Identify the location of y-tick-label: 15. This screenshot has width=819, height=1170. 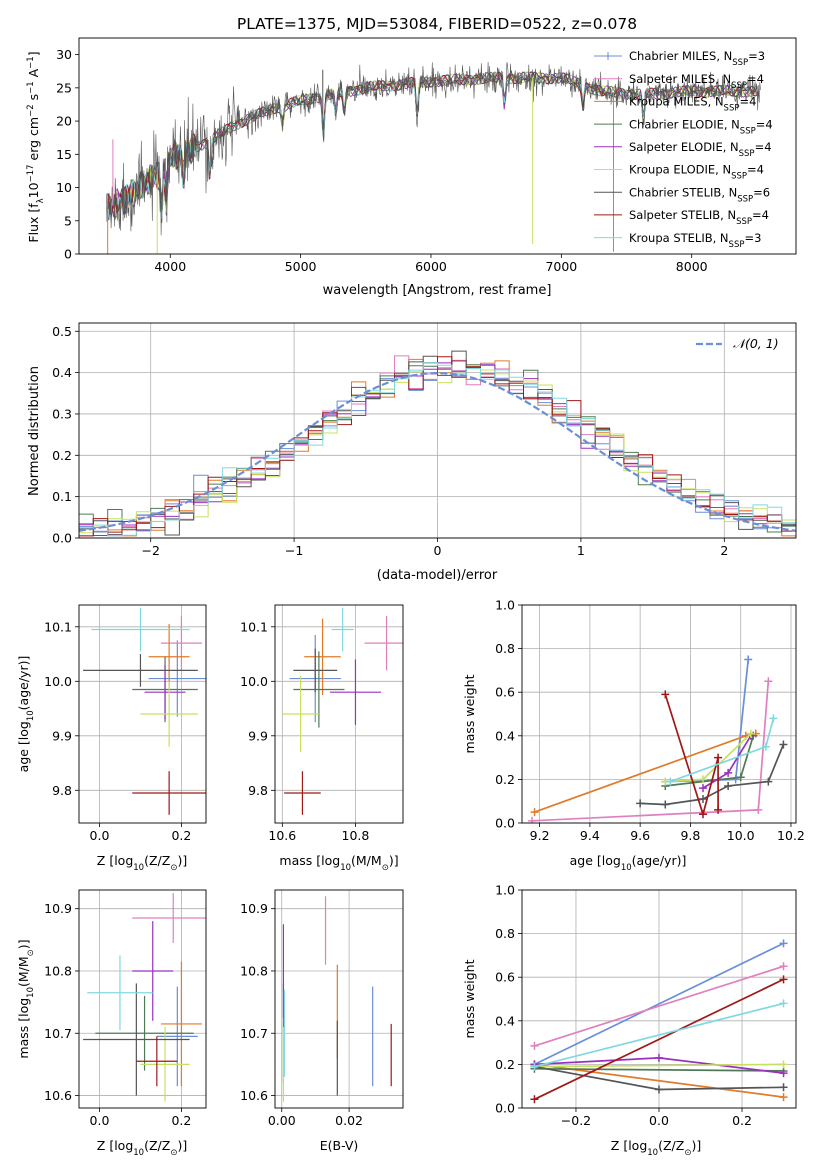
(64, 154).